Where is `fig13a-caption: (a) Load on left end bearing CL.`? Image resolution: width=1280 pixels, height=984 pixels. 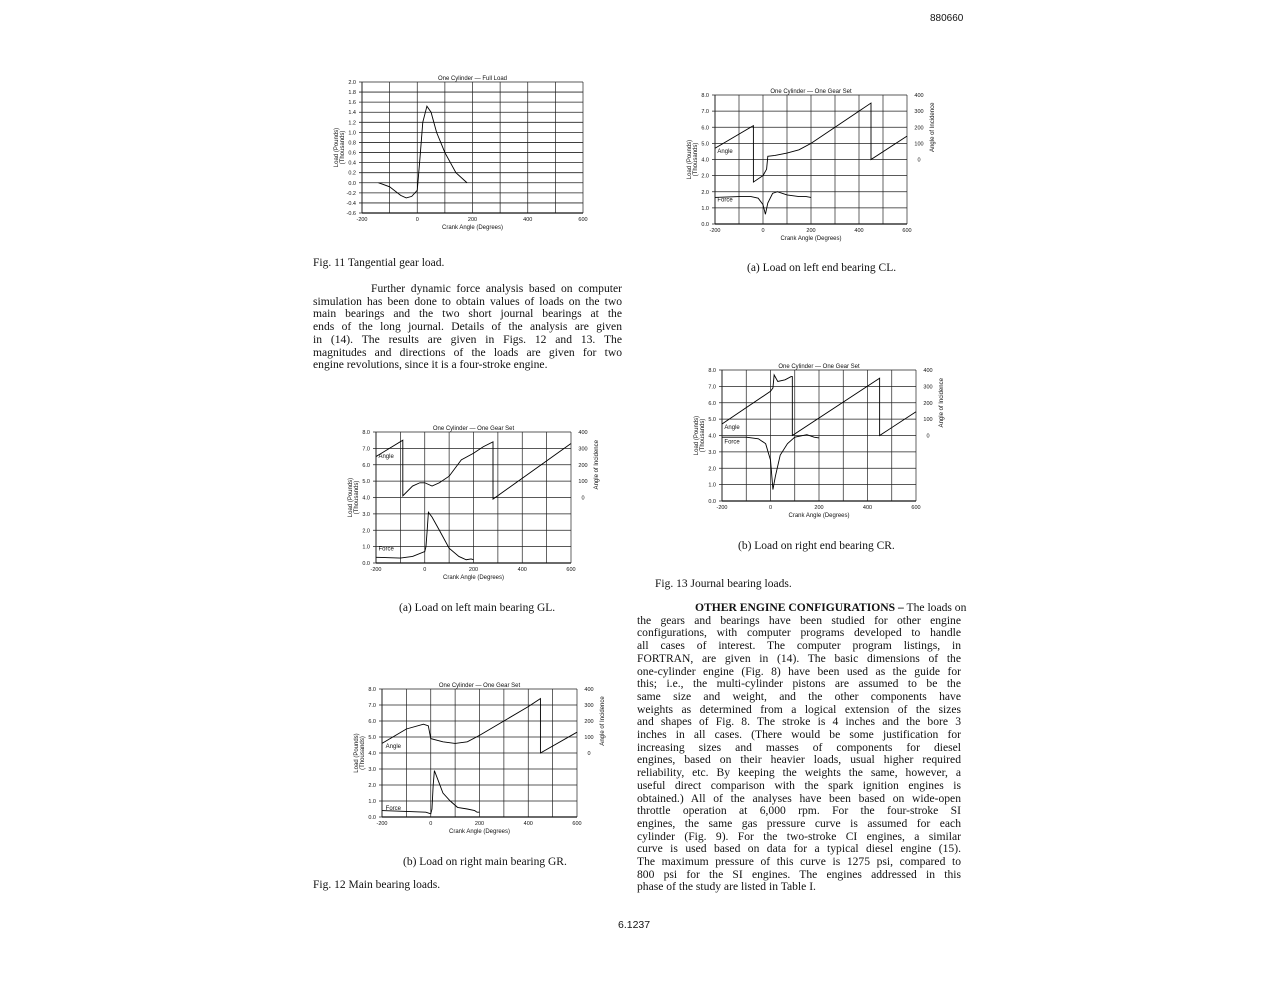
fig13a-caption: (a) Load on left end bearing CL. is located at coordinates (822, 268).